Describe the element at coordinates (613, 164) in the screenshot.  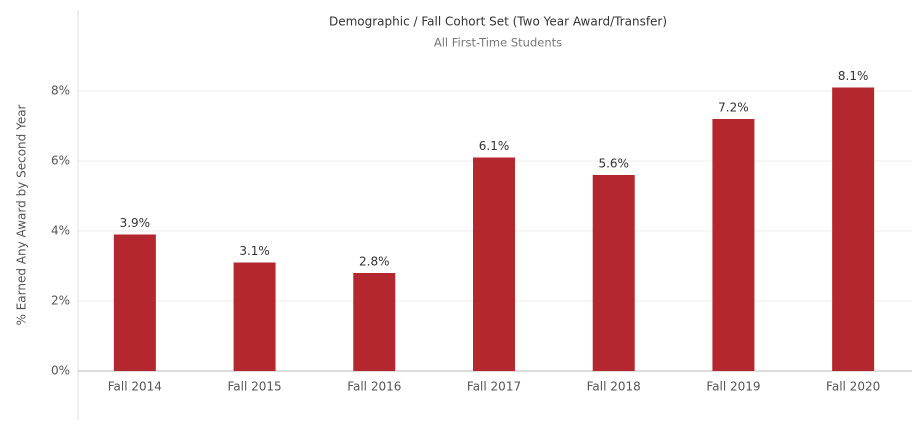
I see `data-label: 5.6%` at that location.